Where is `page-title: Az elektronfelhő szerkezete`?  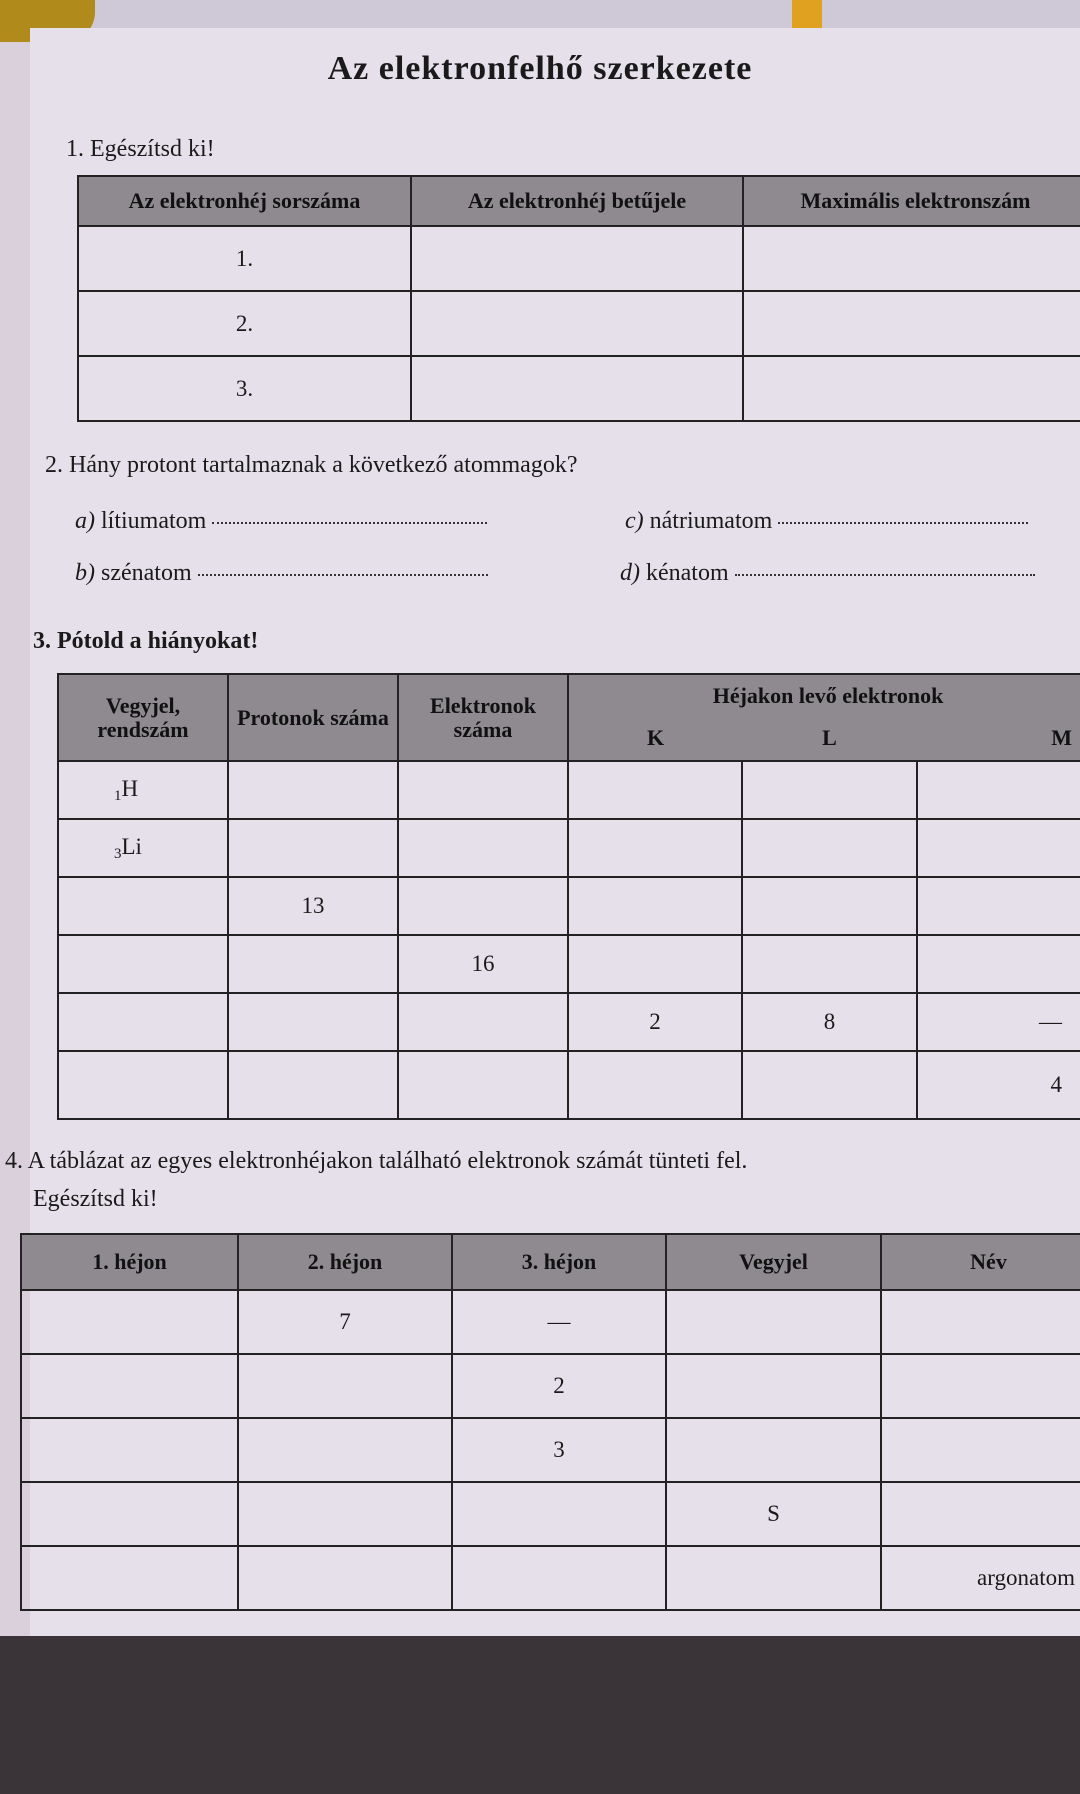
page-title: Az elektronfelhő szerkezete is located at coordinates (540, 68).